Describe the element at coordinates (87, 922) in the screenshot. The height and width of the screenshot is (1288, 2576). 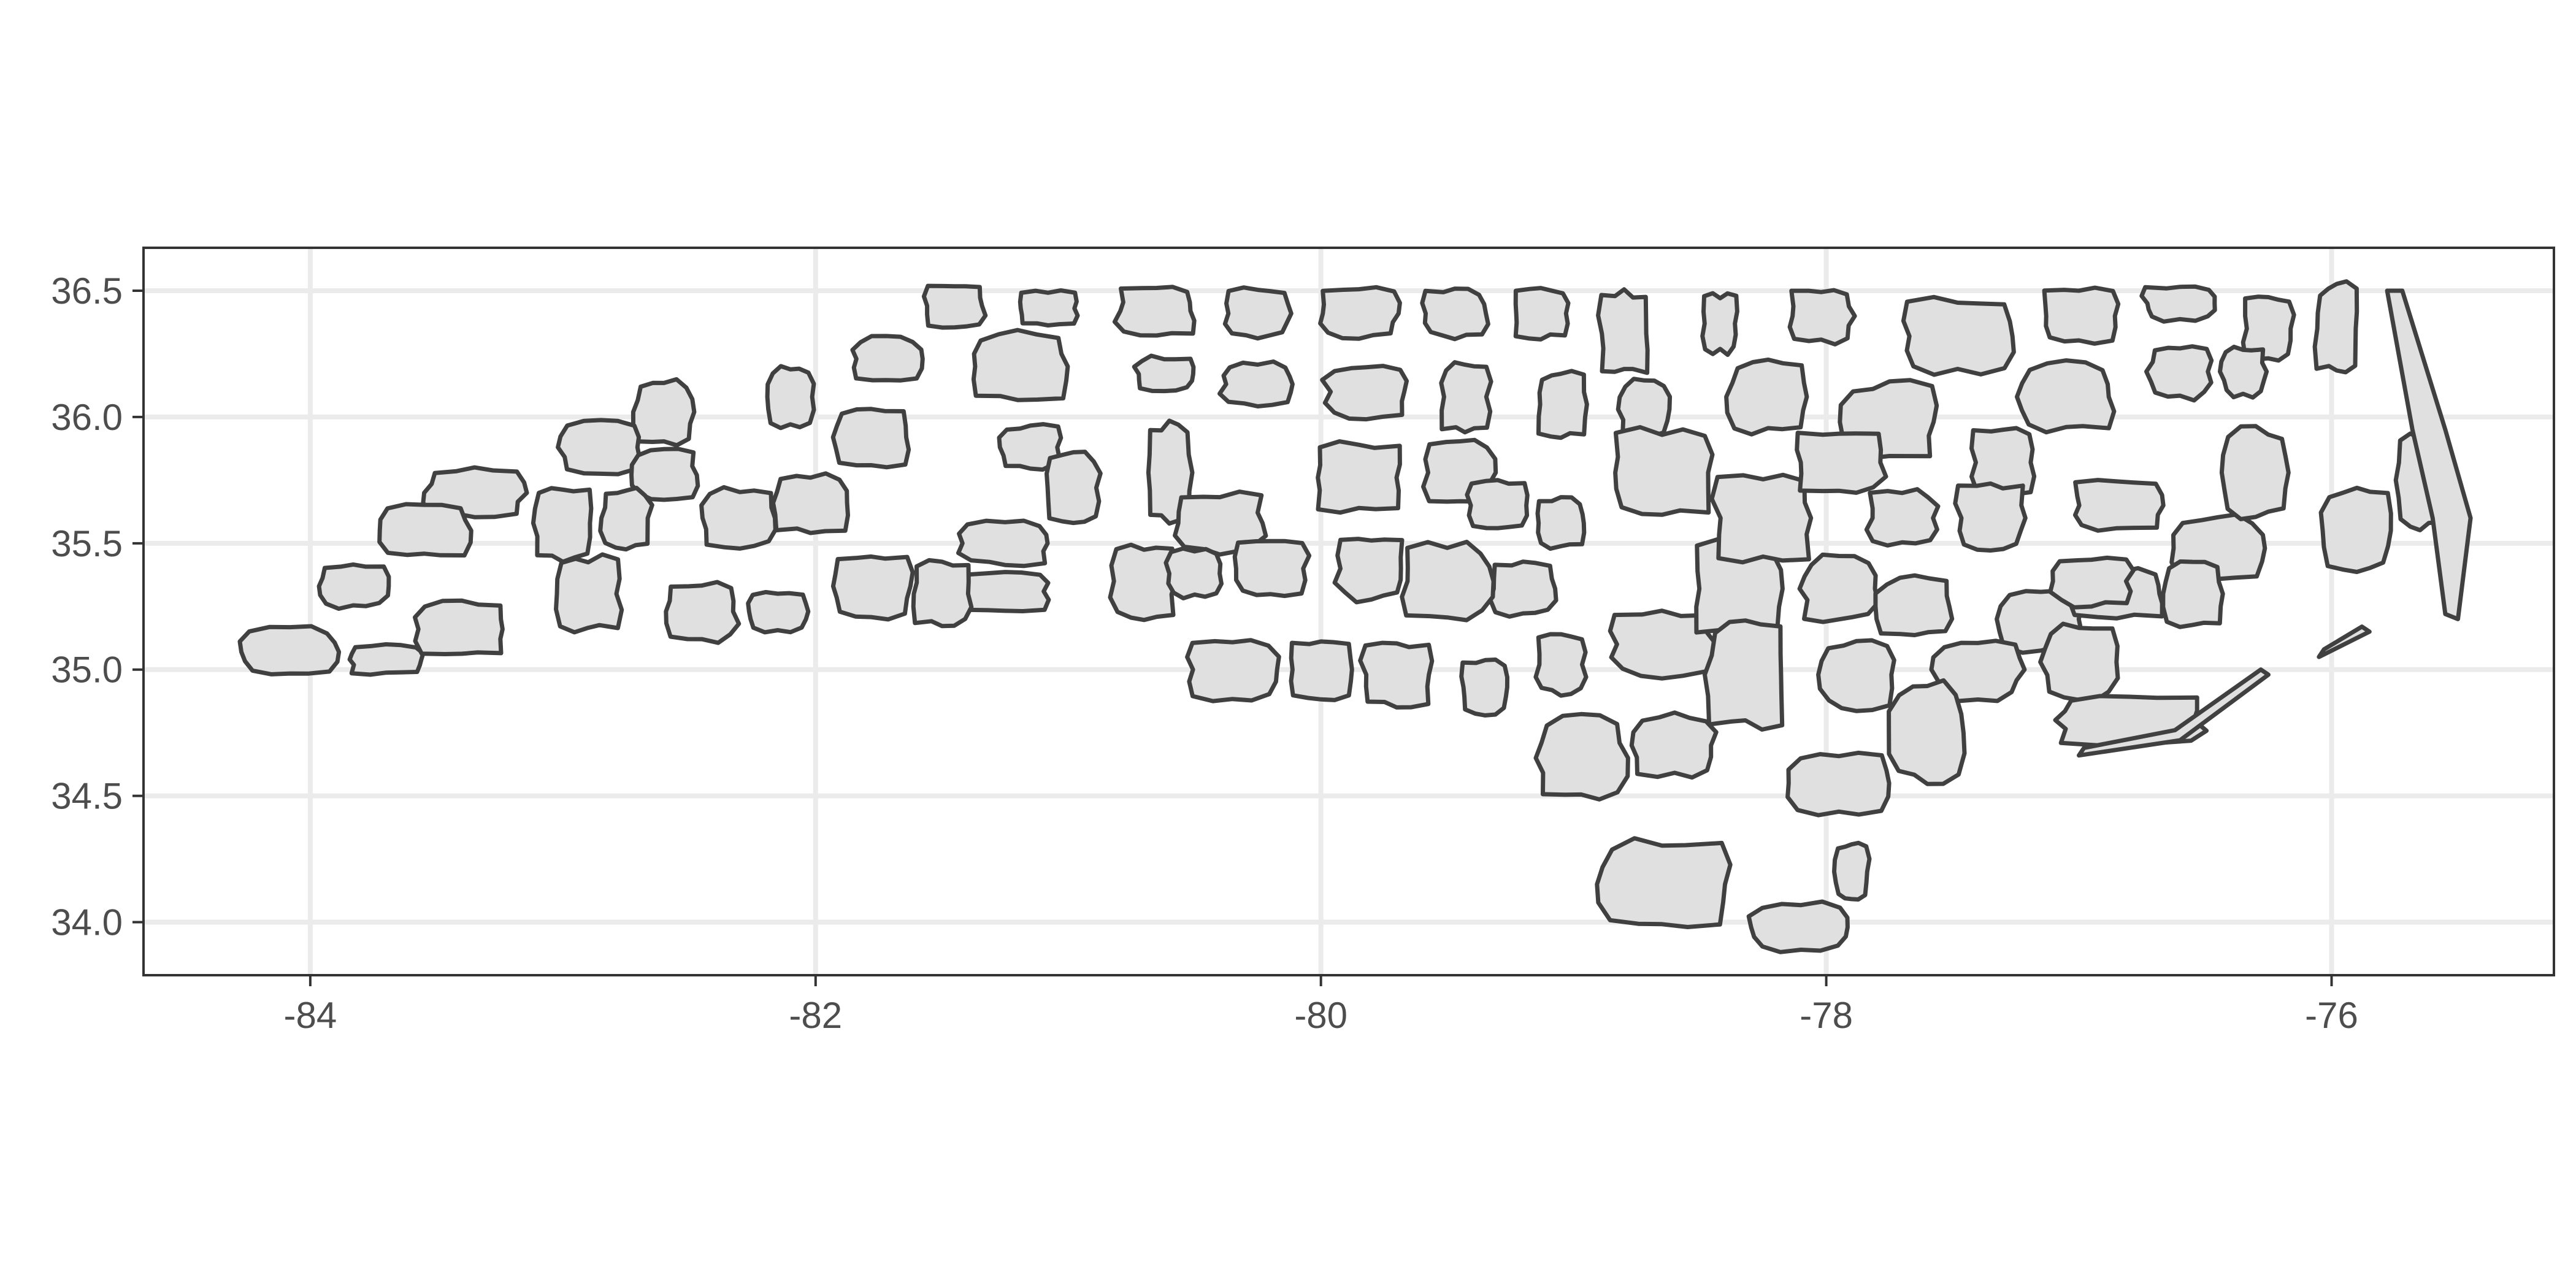
I see `y-tick-label: 34.0` at that location.